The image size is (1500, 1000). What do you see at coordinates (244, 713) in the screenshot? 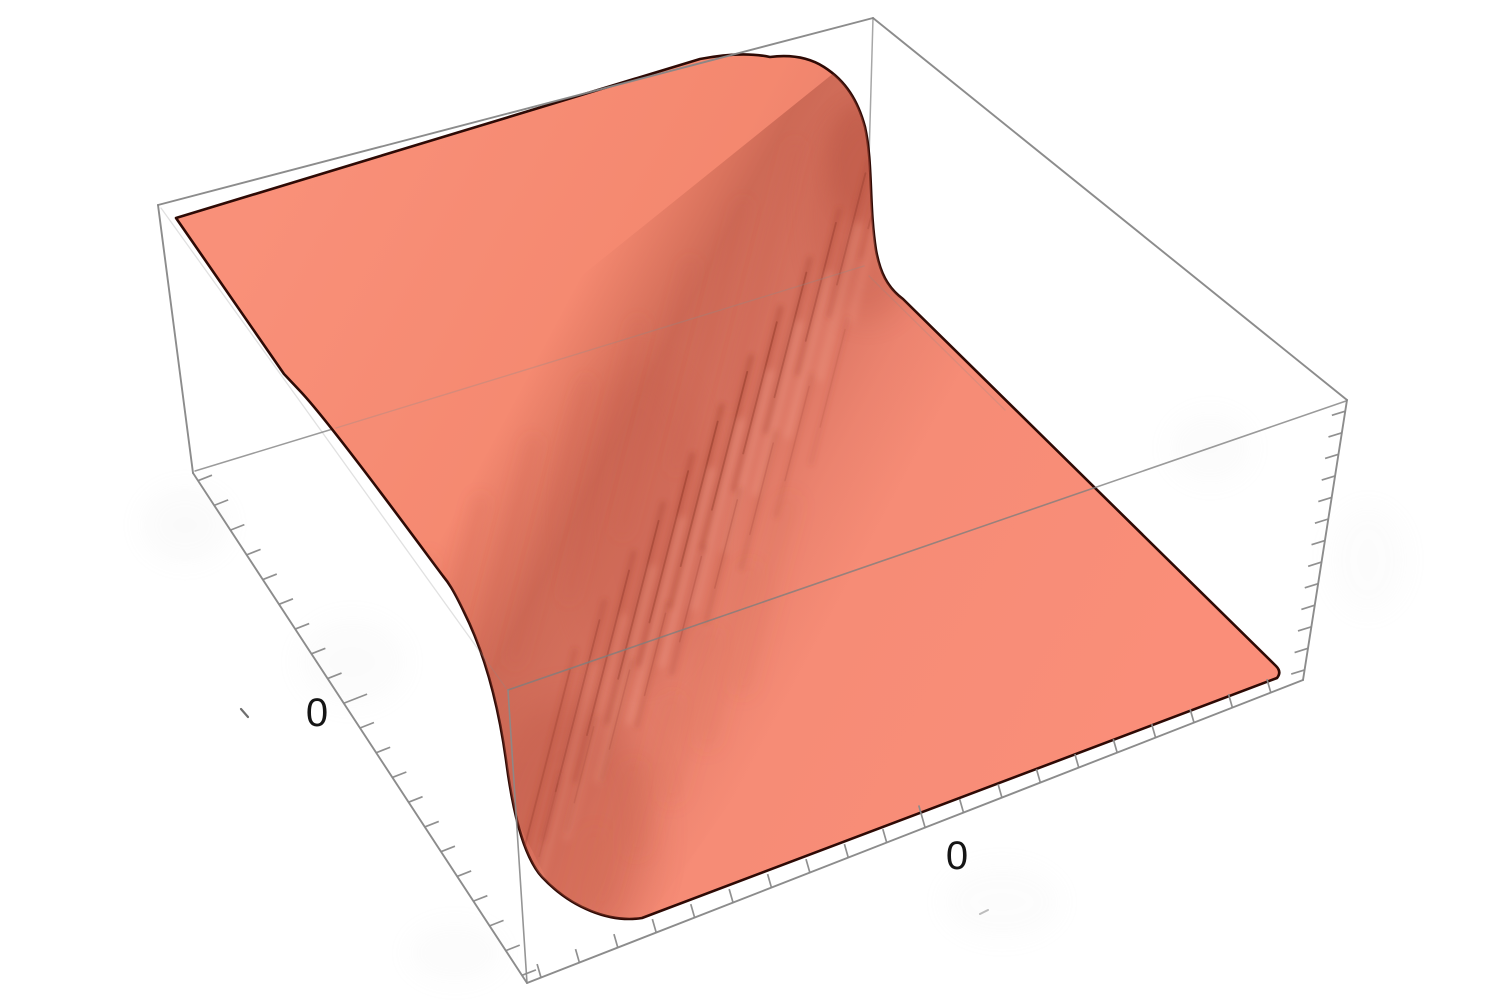
I see `speck` at bounding box center [244, 713].